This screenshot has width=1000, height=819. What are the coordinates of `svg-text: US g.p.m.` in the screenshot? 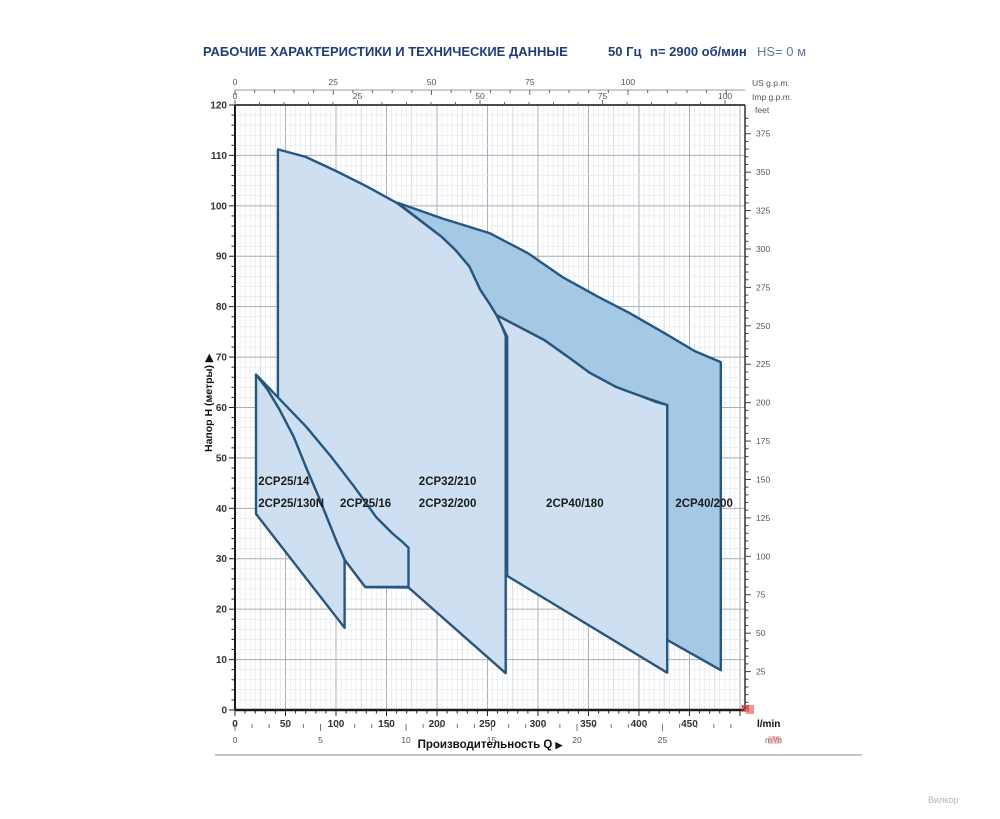 It's located at (771, 83).